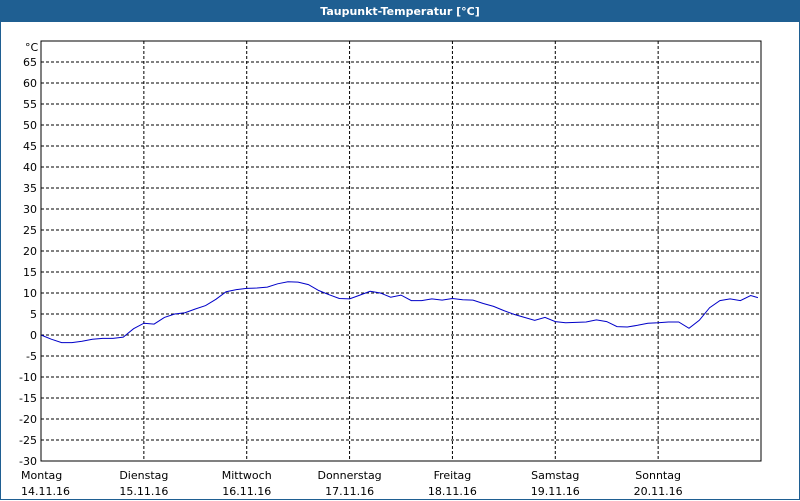  Describe the element at coordinates (30, 146) in the screenshot. I see `y-tick-label: 45` at that location.